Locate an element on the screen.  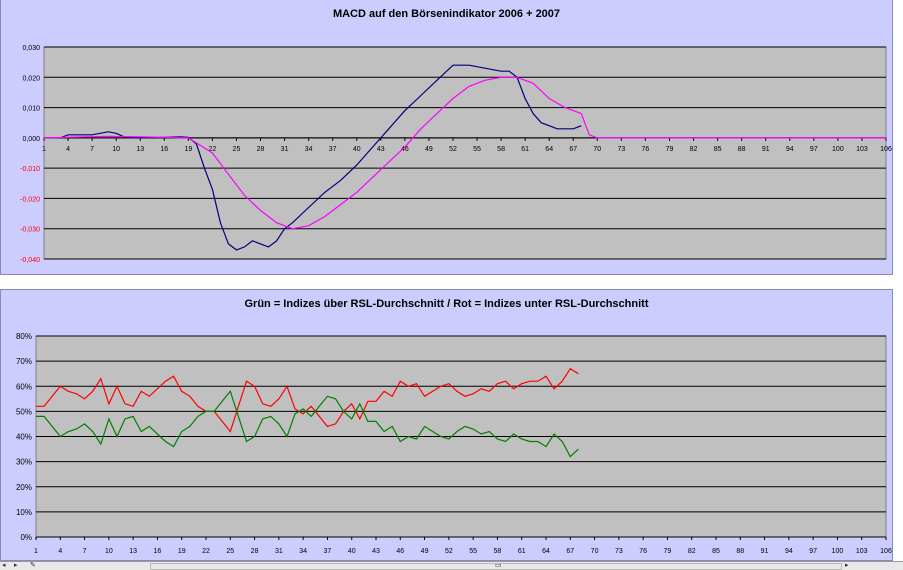
y-tick-label: 60% is located at coordinates (24, 386).